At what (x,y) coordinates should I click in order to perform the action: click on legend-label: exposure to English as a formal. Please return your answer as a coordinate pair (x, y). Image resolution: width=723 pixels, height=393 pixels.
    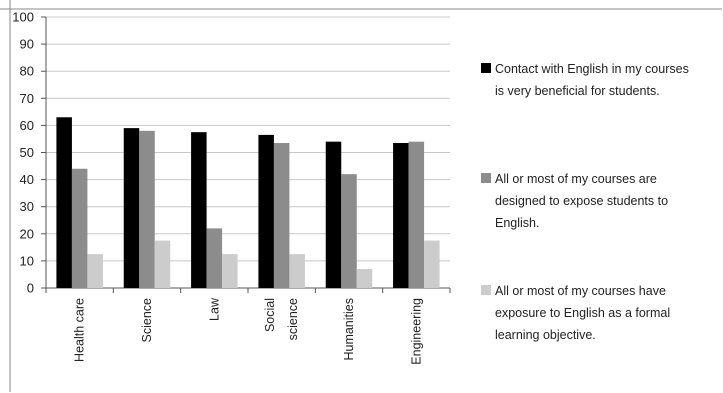
    Looking at the image, I should click on (582, 313).